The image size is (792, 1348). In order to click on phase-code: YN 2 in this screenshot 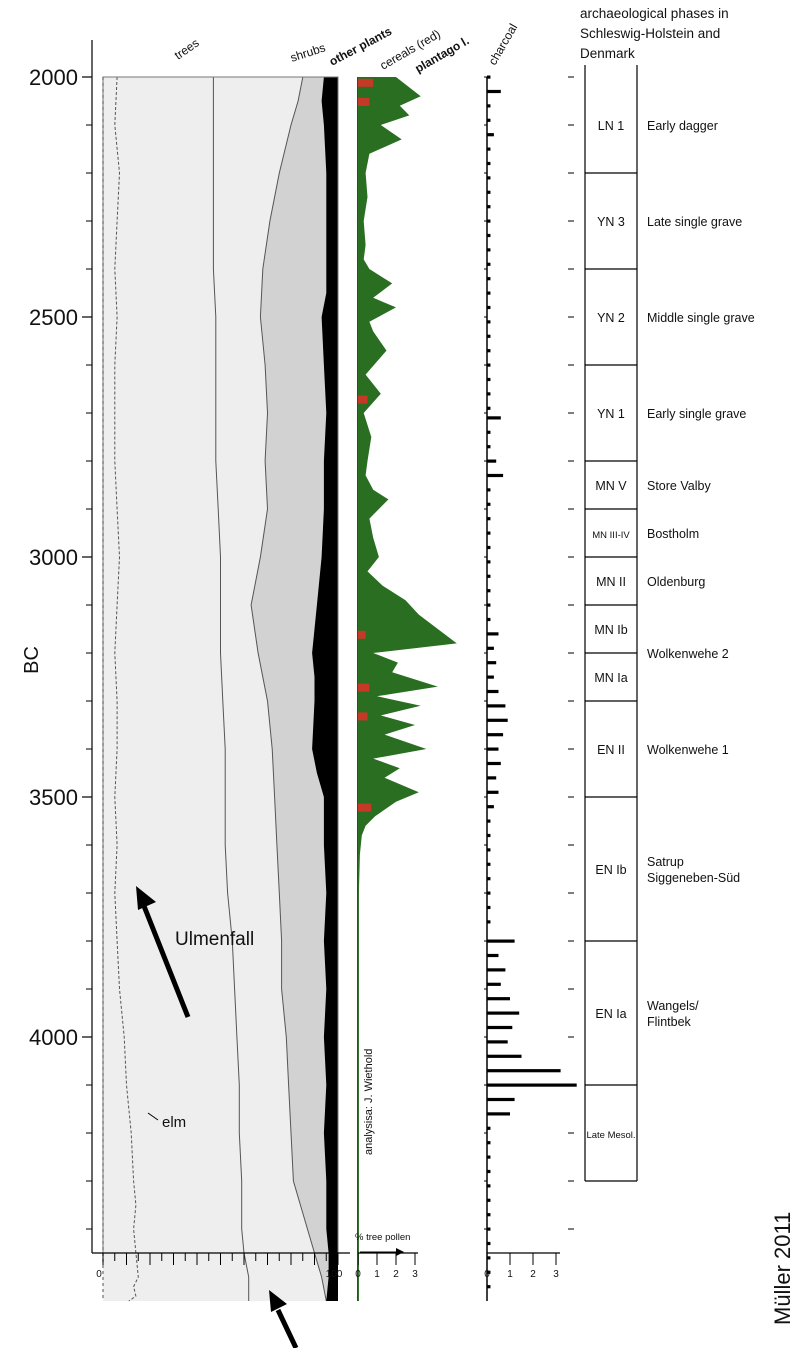, I will do `click(611, 318)`.